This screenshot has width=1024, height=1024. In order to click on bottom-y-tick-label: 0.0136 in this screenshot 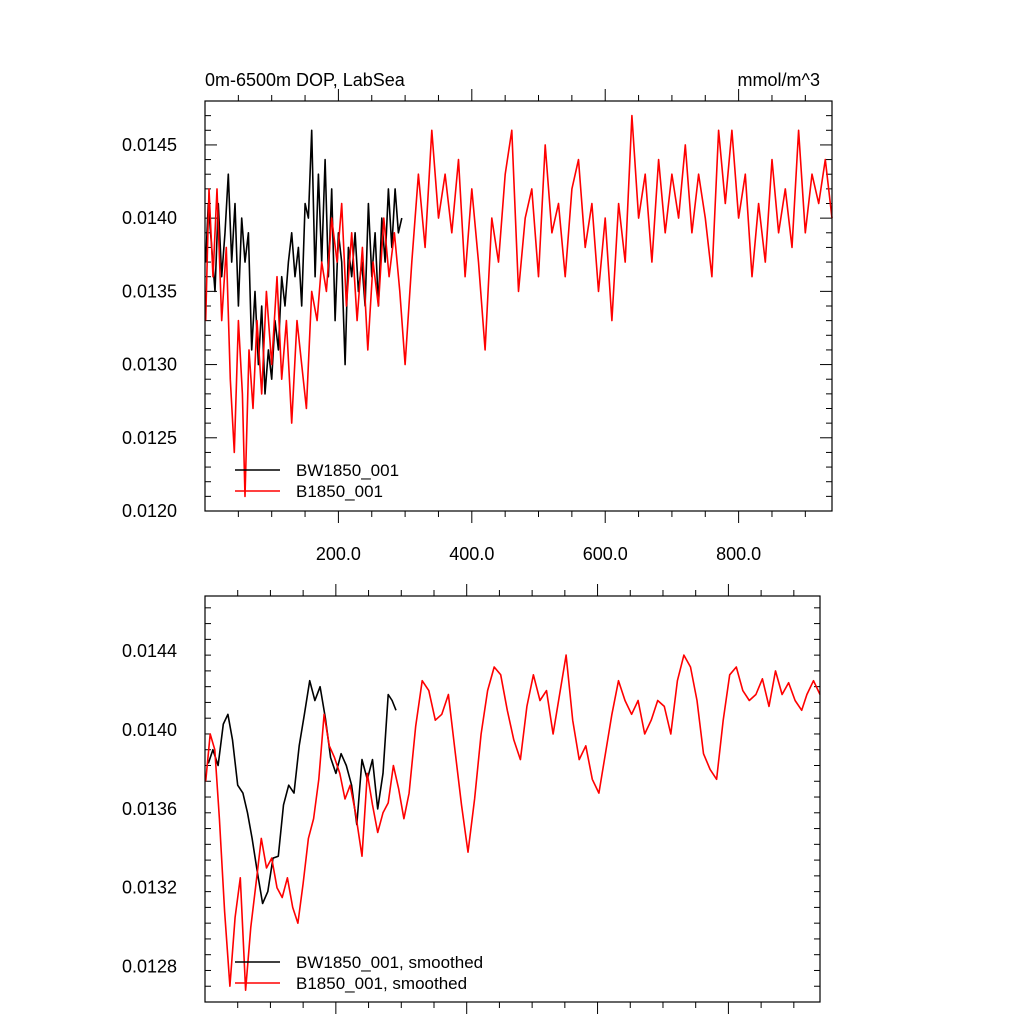, I will do `click(149, 809)`.